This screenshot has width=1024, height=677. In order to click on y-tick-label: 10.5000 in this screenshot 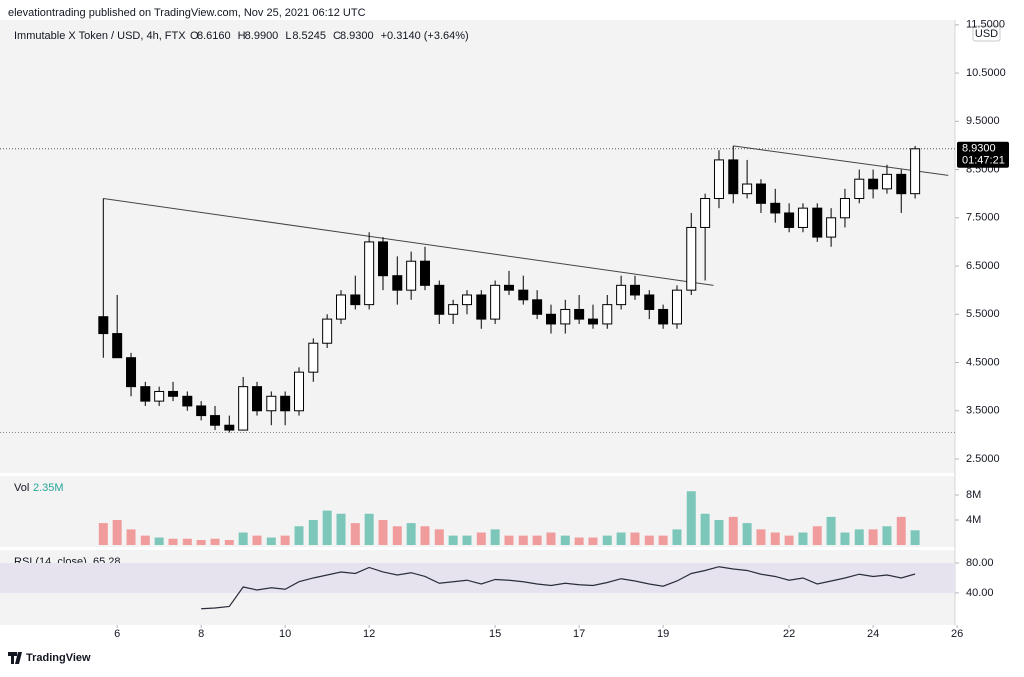, I will do `click(986, 73)`.